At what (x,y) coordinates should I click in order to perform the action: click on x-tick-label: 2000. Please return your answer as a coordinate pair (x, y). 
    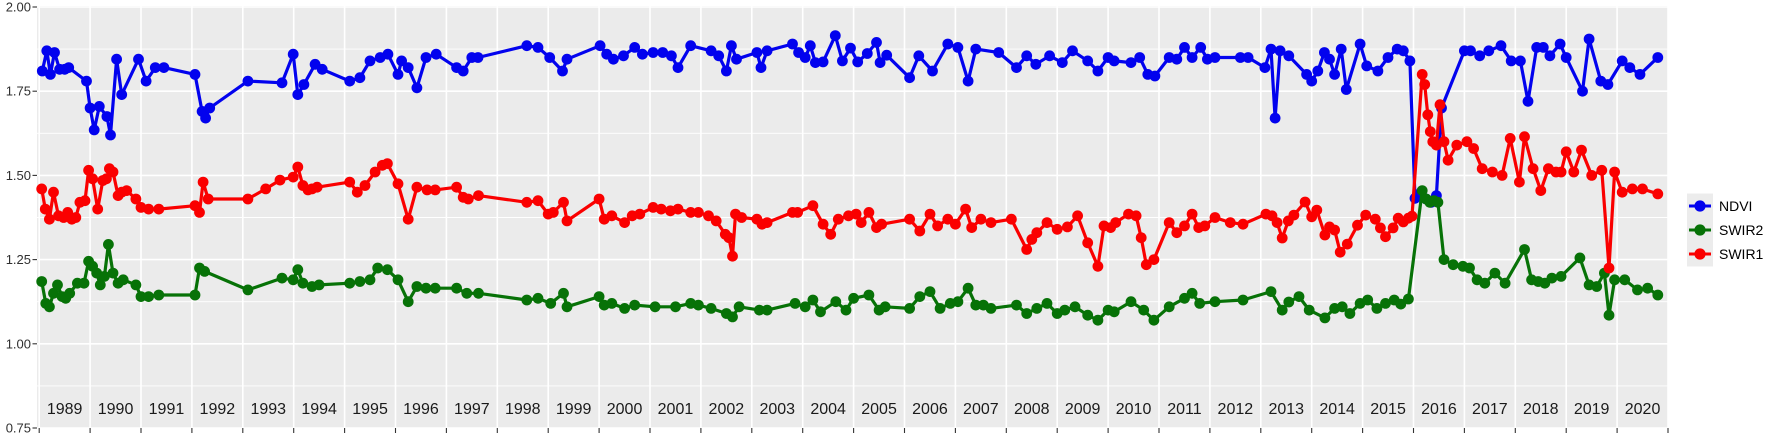
    Looking at the image, I should click on (625, 409).